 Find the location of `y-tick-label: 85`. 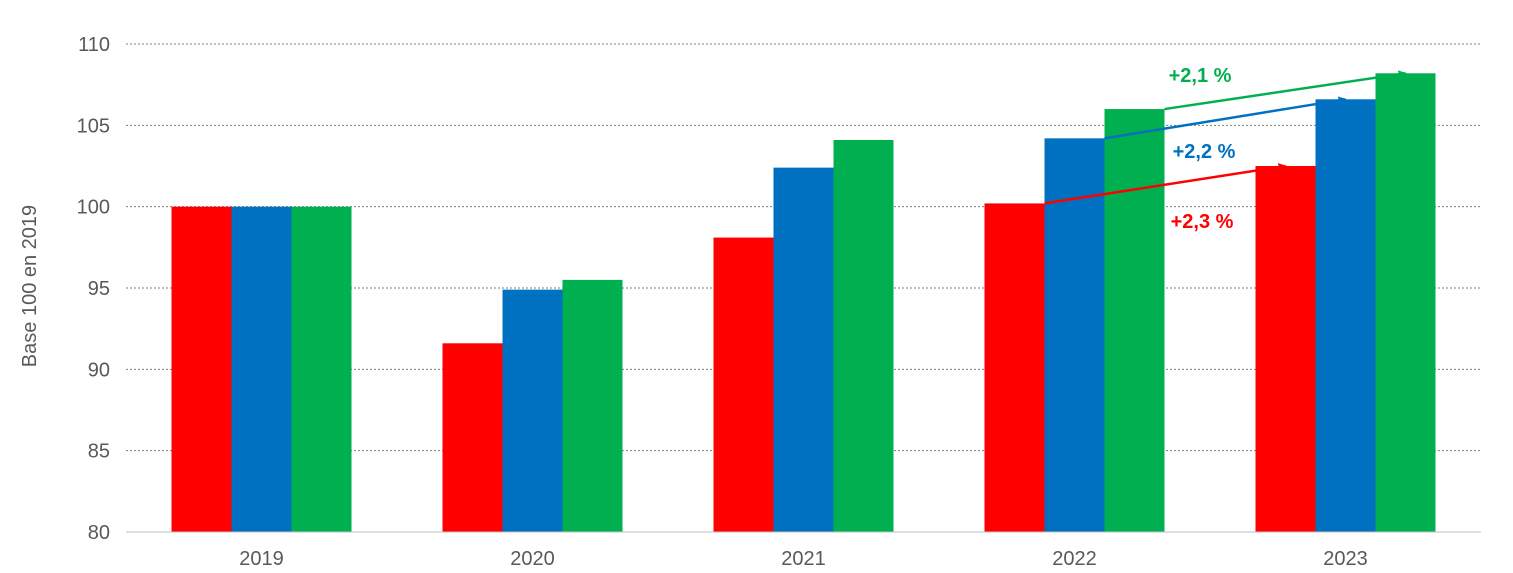

y-tick-label: 85 is located at coordinates (99, 452).